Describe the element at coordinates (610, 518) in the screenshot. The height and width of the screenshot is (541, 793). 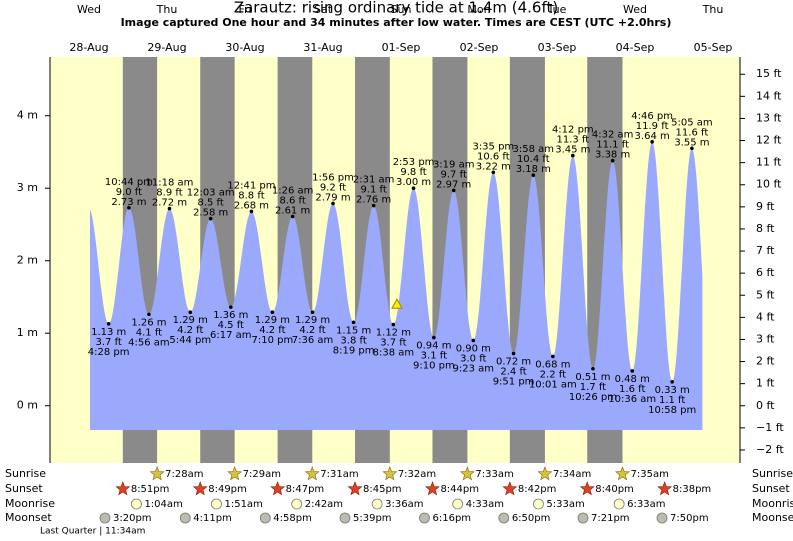
I see `astro-time: 7:21pm` at that location.